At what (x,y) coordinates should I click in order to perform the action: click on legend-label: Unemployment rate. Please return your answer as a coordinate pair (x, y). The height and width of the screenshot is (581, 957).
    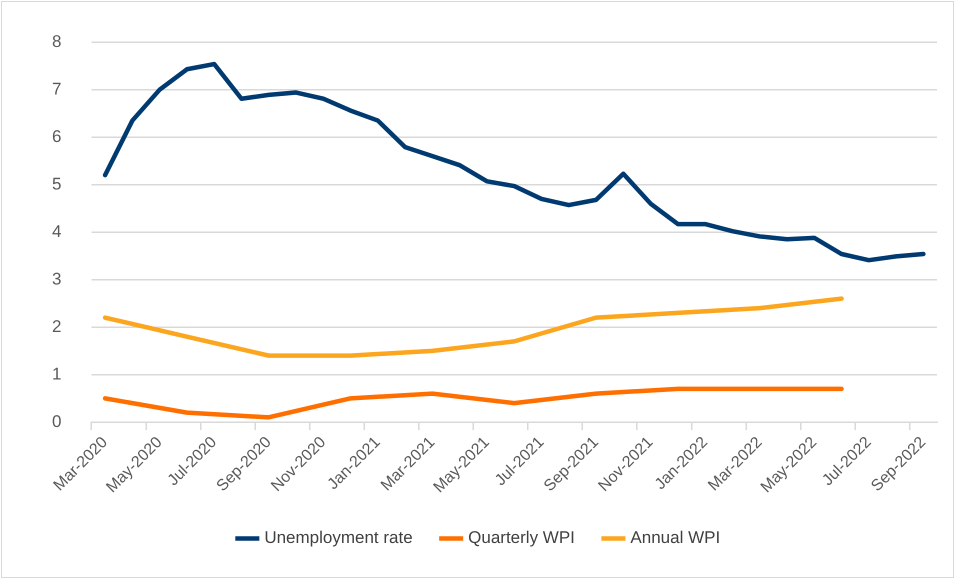
    Looking at the image, I should click on (338, 538).